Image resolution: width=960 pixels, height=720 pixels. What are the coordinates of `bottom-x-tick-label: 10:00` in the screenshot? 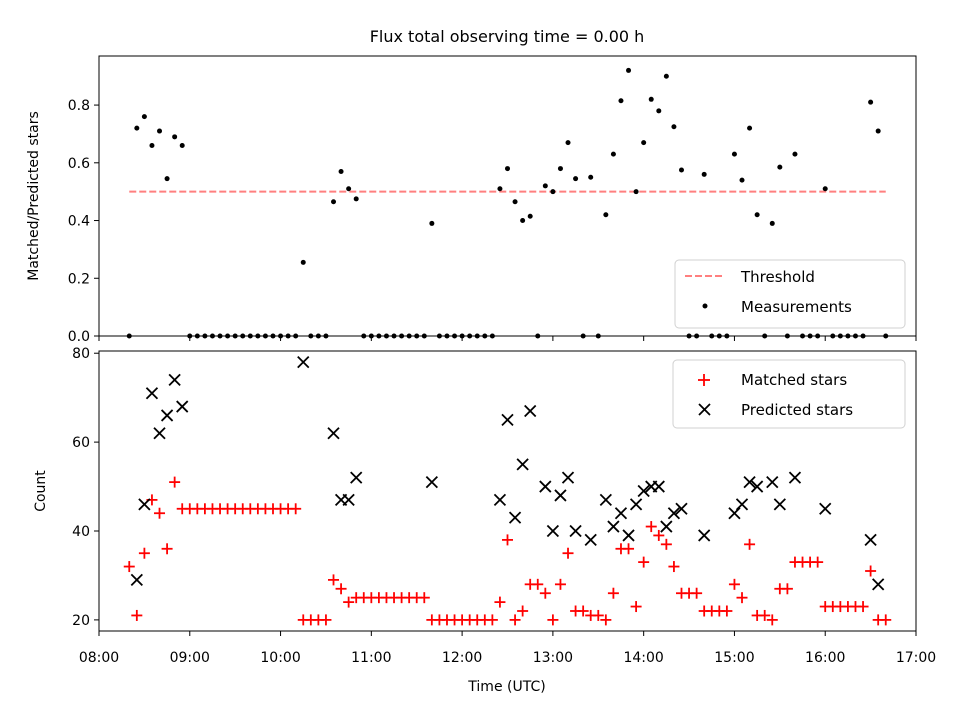 It's located at (280, 658).